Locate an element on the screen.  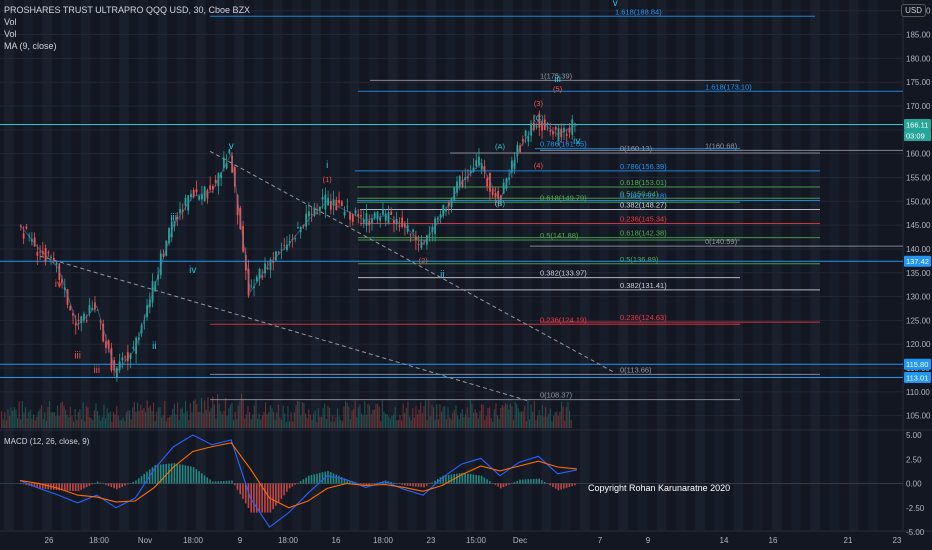
time-tick-label: Dec is located at coordinates (520, 540).